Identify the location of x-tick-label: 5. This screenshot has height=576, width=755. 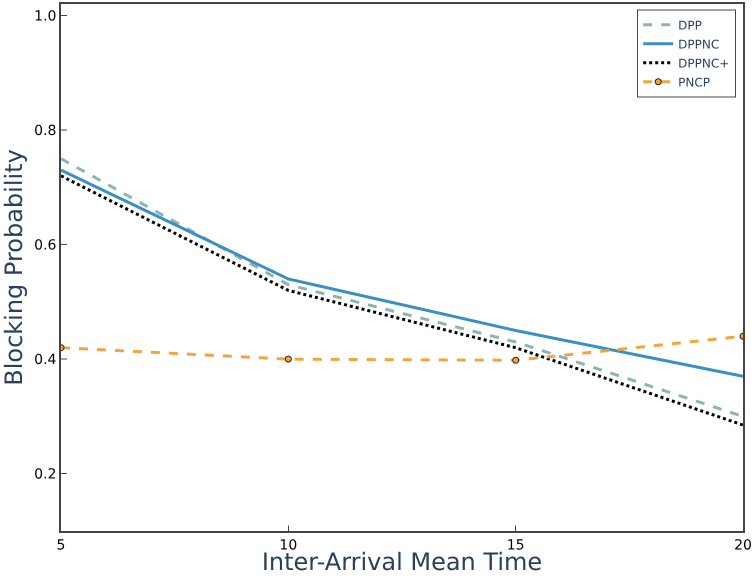
(61, 546).